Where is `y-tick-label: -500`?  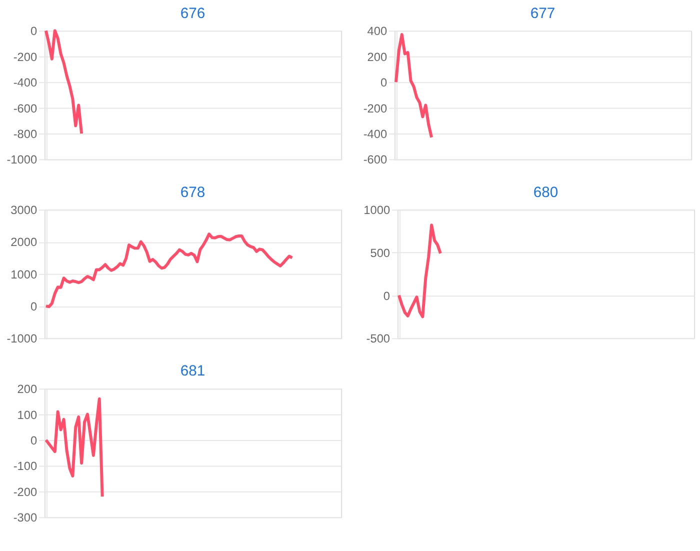 y-tick-label: -500 is located at coordinates (378, 339).